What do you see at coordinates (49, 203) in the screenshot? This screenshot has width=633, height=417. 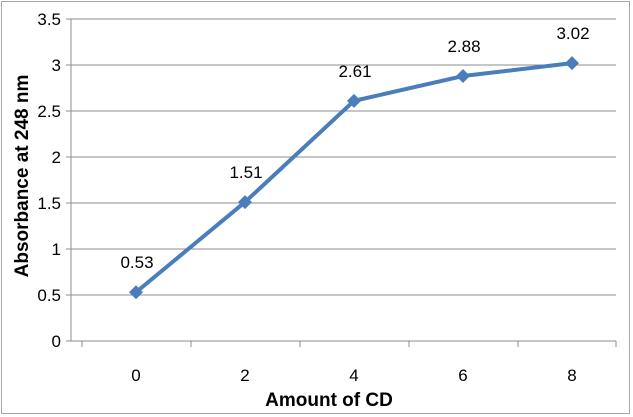 I see `y-tick-label: 1.5` at bounding box center [49, 203].